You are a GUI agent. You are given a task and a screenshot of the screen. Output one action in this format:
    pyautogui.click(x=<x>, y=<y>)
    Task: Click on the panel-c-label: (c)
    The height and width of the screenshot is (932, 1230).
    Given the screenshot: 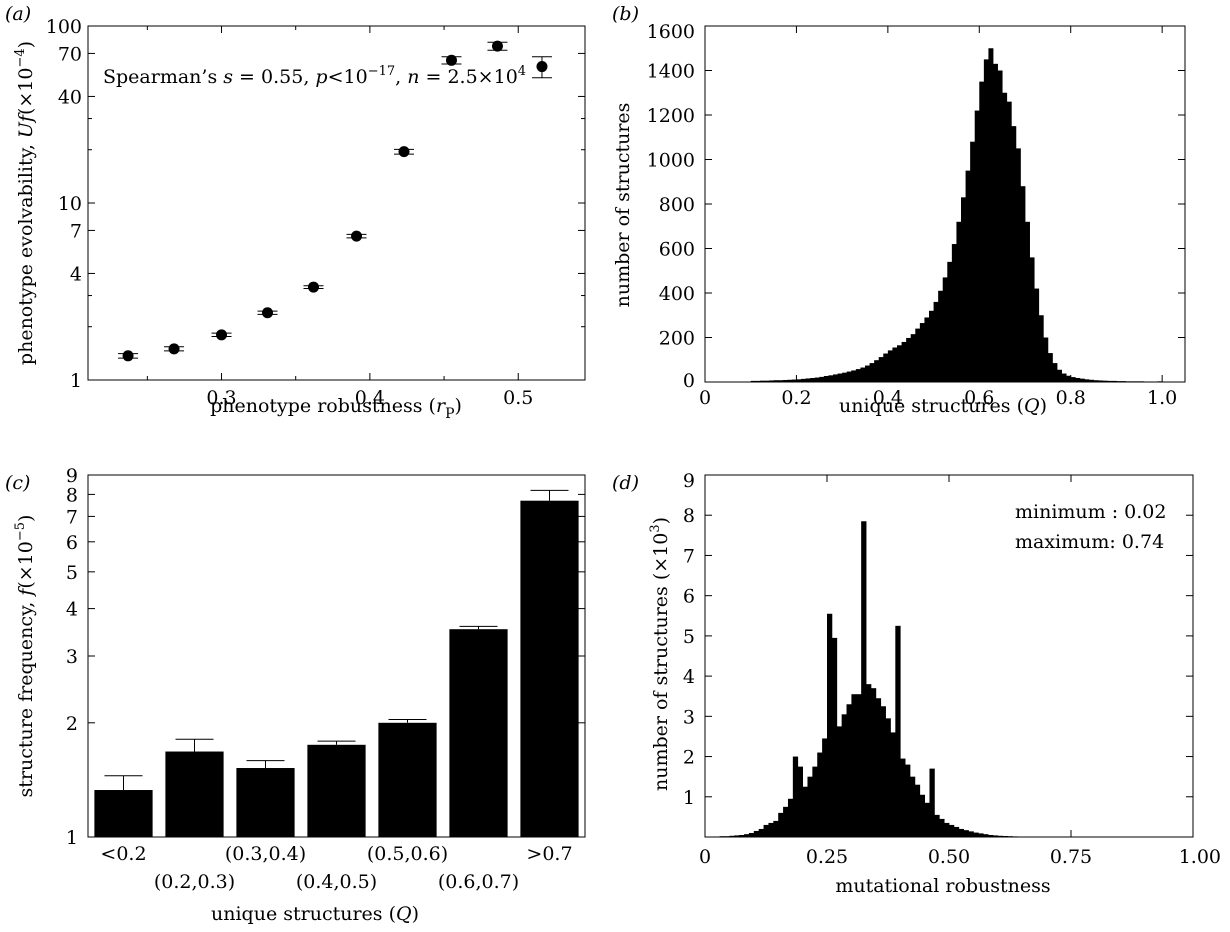 What is the action you would take?
    pyautogui.click(x=17, y=483)
    